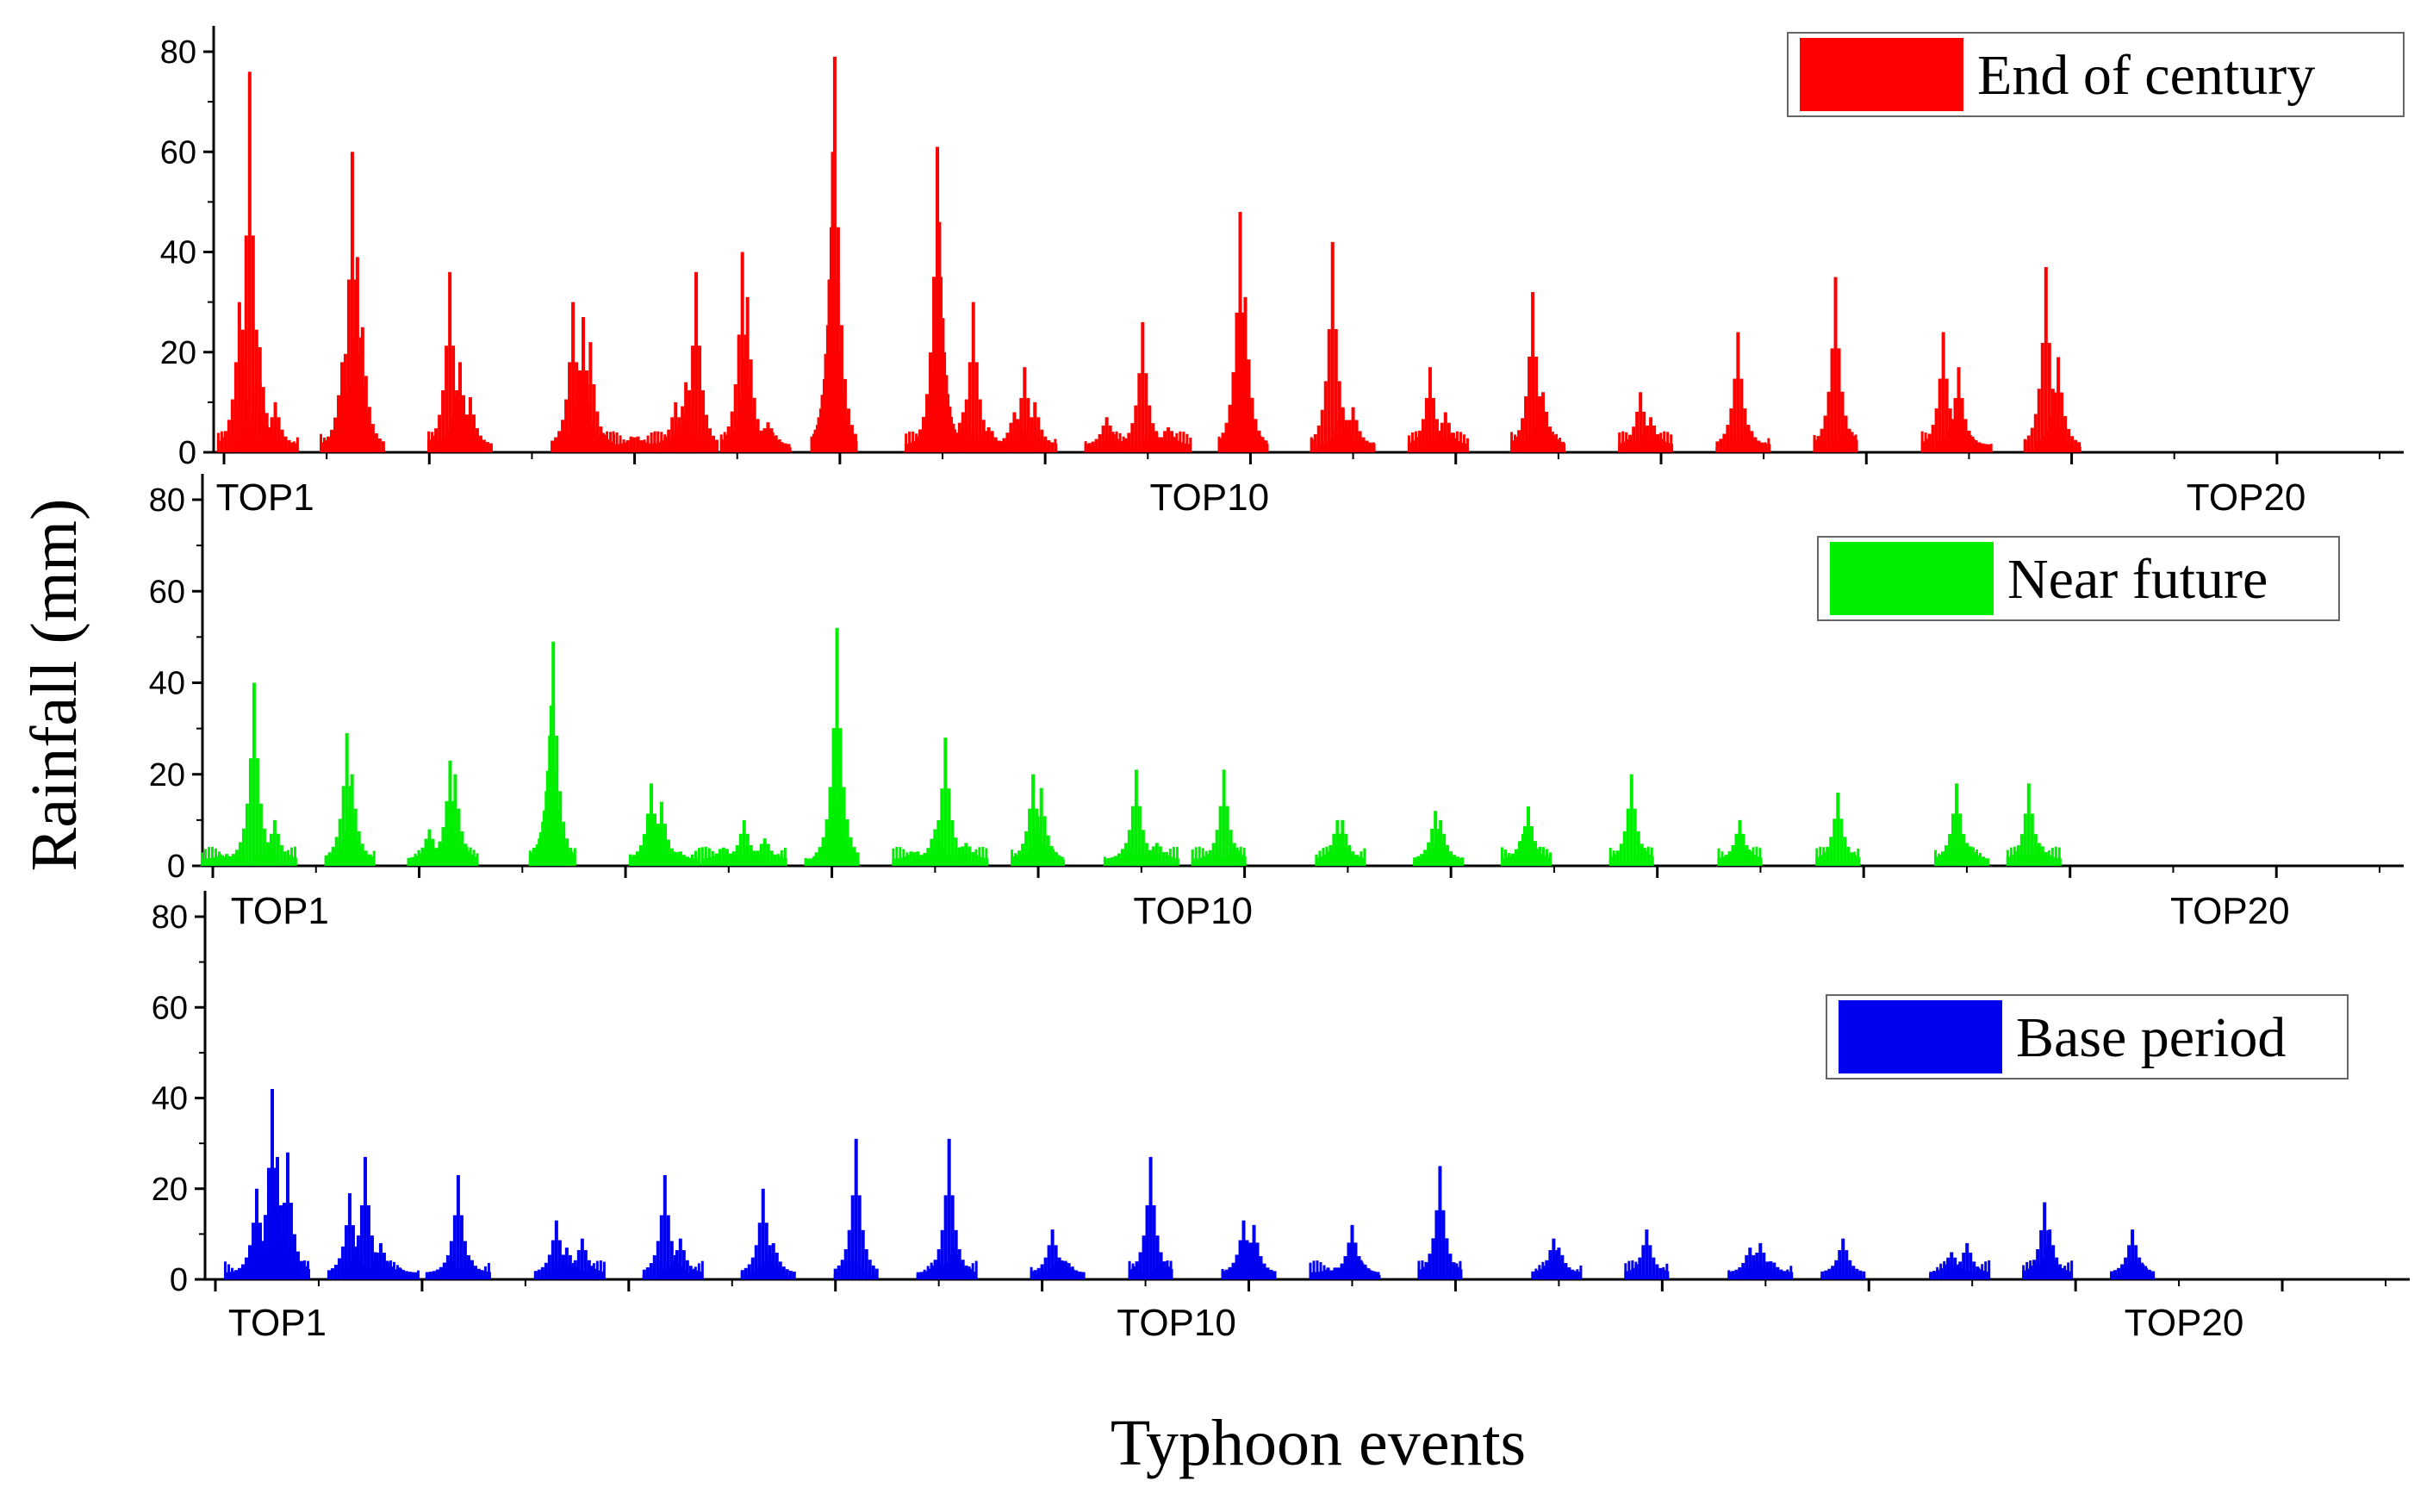  I want to click on legend-swatch, so click(1912, 579).